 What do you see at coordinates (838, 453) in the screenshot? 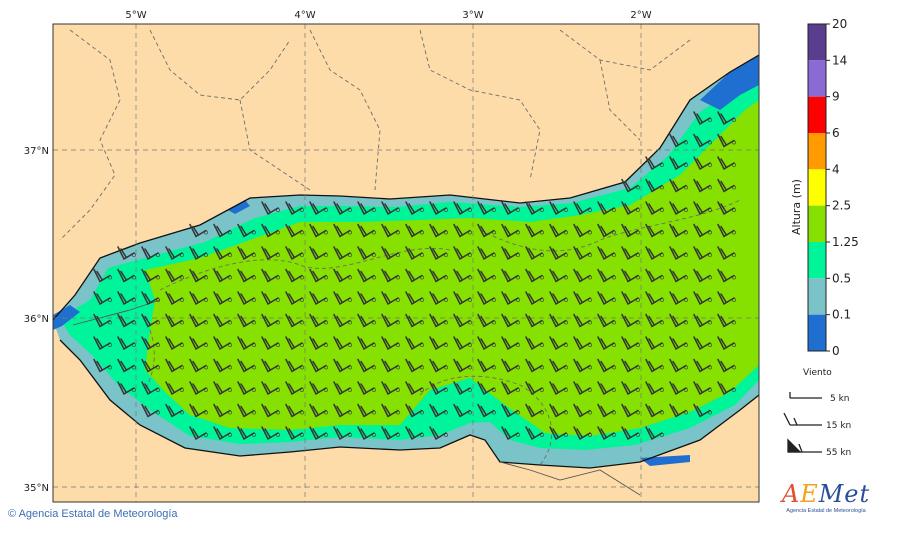
I see `wind-legend-label-55kn: 55 kn` at bounding box center [838, 453].